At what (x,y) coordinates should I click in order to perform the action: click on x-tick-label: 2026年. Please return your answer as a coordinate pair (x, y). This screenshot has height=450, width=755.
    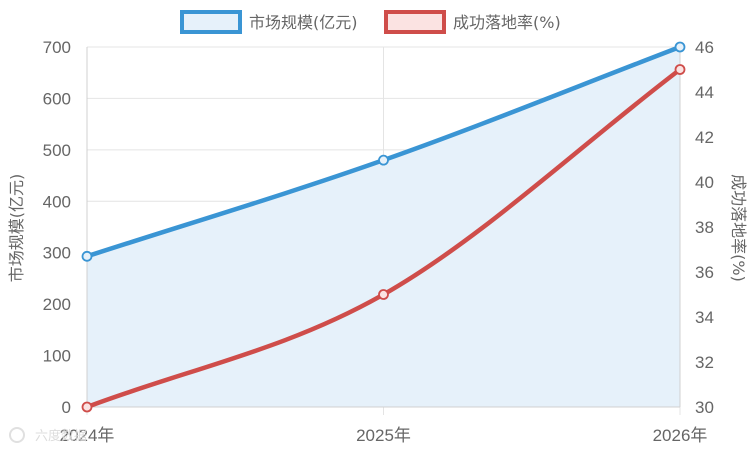
    Looking at the image, I should click on (680, 435).